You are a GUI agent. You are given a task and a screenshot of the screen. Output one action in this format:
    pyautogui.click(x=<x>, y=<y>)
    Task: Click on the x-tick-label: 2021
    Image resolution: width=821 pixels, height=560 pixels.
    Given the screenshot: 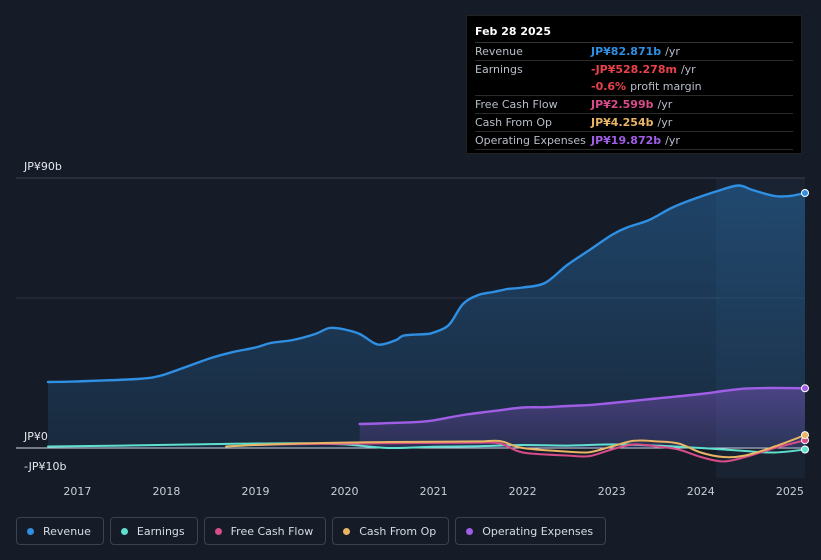 What is the action you would take?
    pyautogui.click(x=434, y=491)
    